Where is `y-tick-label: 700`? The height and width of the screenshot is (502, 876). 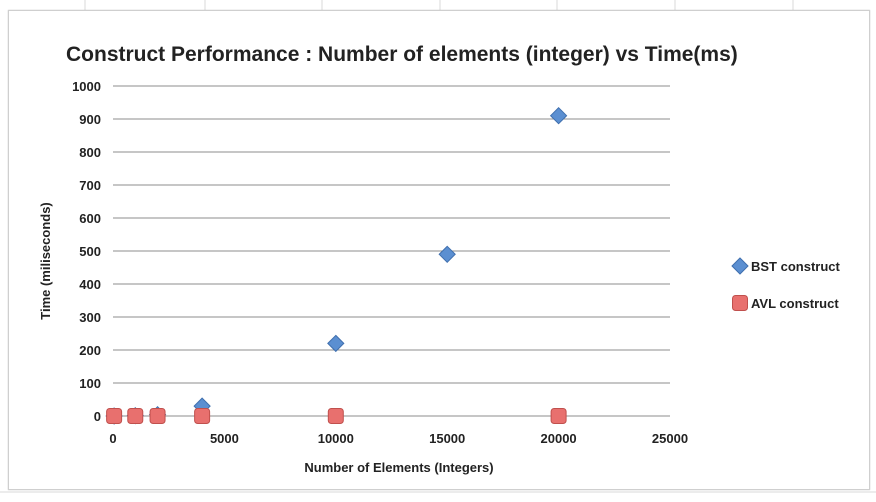 y-tick-label: 700 is located at coordinates (90, 185).